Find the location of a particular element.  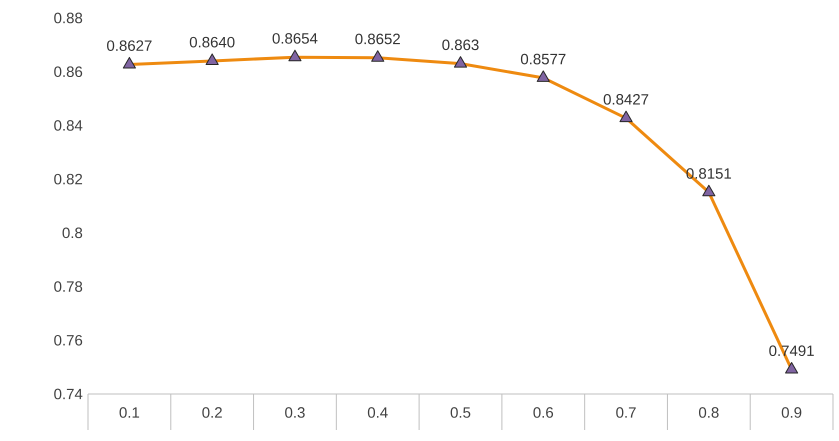

data-label: 0.8627 is located at coordinates (129, 45).